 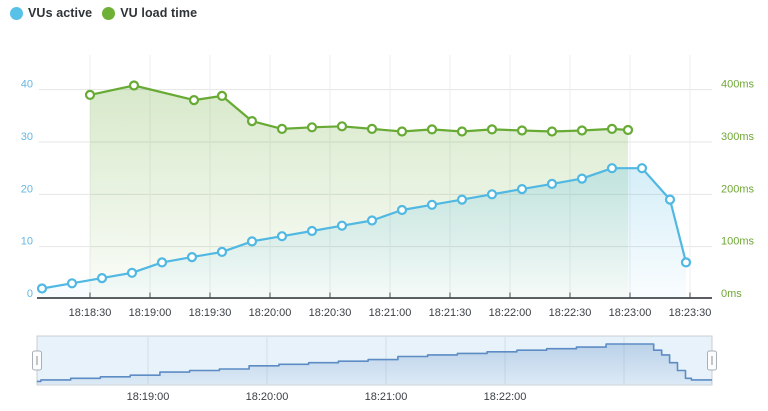 I want to click on x-axis-label: 18:23:00, so click(x=630, y=313).